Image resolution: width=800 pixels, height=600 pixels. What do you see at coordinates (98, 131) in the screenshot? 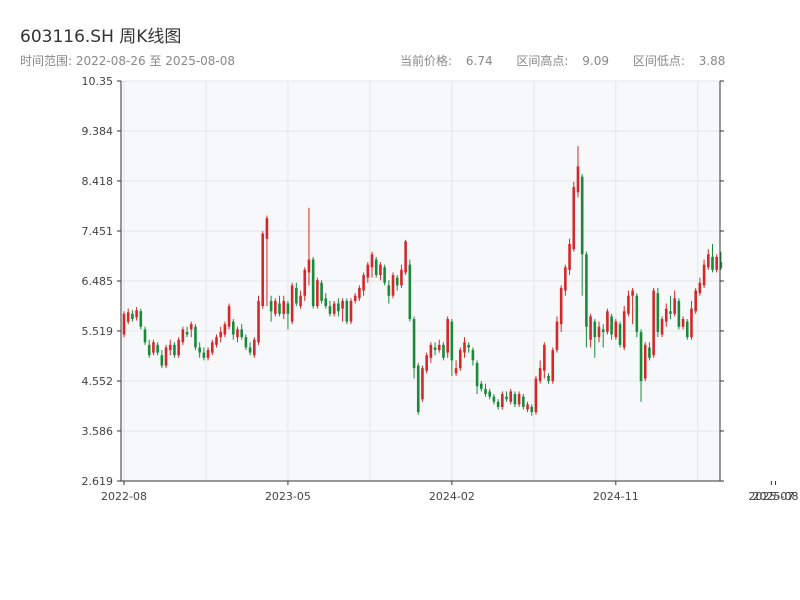
I see `y-tick-label: 9.384` at bounding box center [98, 131].